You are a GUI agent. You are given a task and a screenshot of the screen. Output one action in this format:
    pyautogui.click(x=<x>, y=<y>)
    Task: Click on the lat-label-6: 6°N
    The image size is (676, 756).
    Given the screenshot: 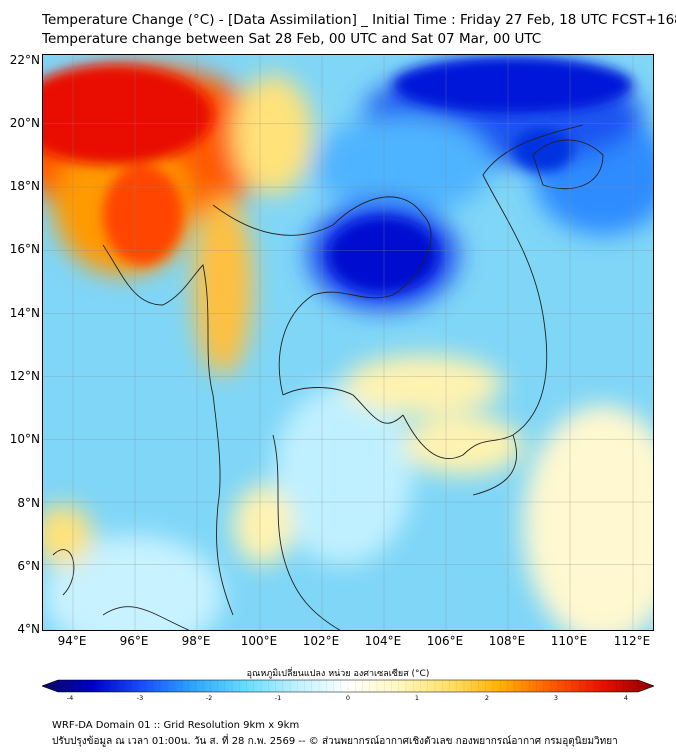 What is the action you would take?
    pyautogui.click(x=28, y=566)
    